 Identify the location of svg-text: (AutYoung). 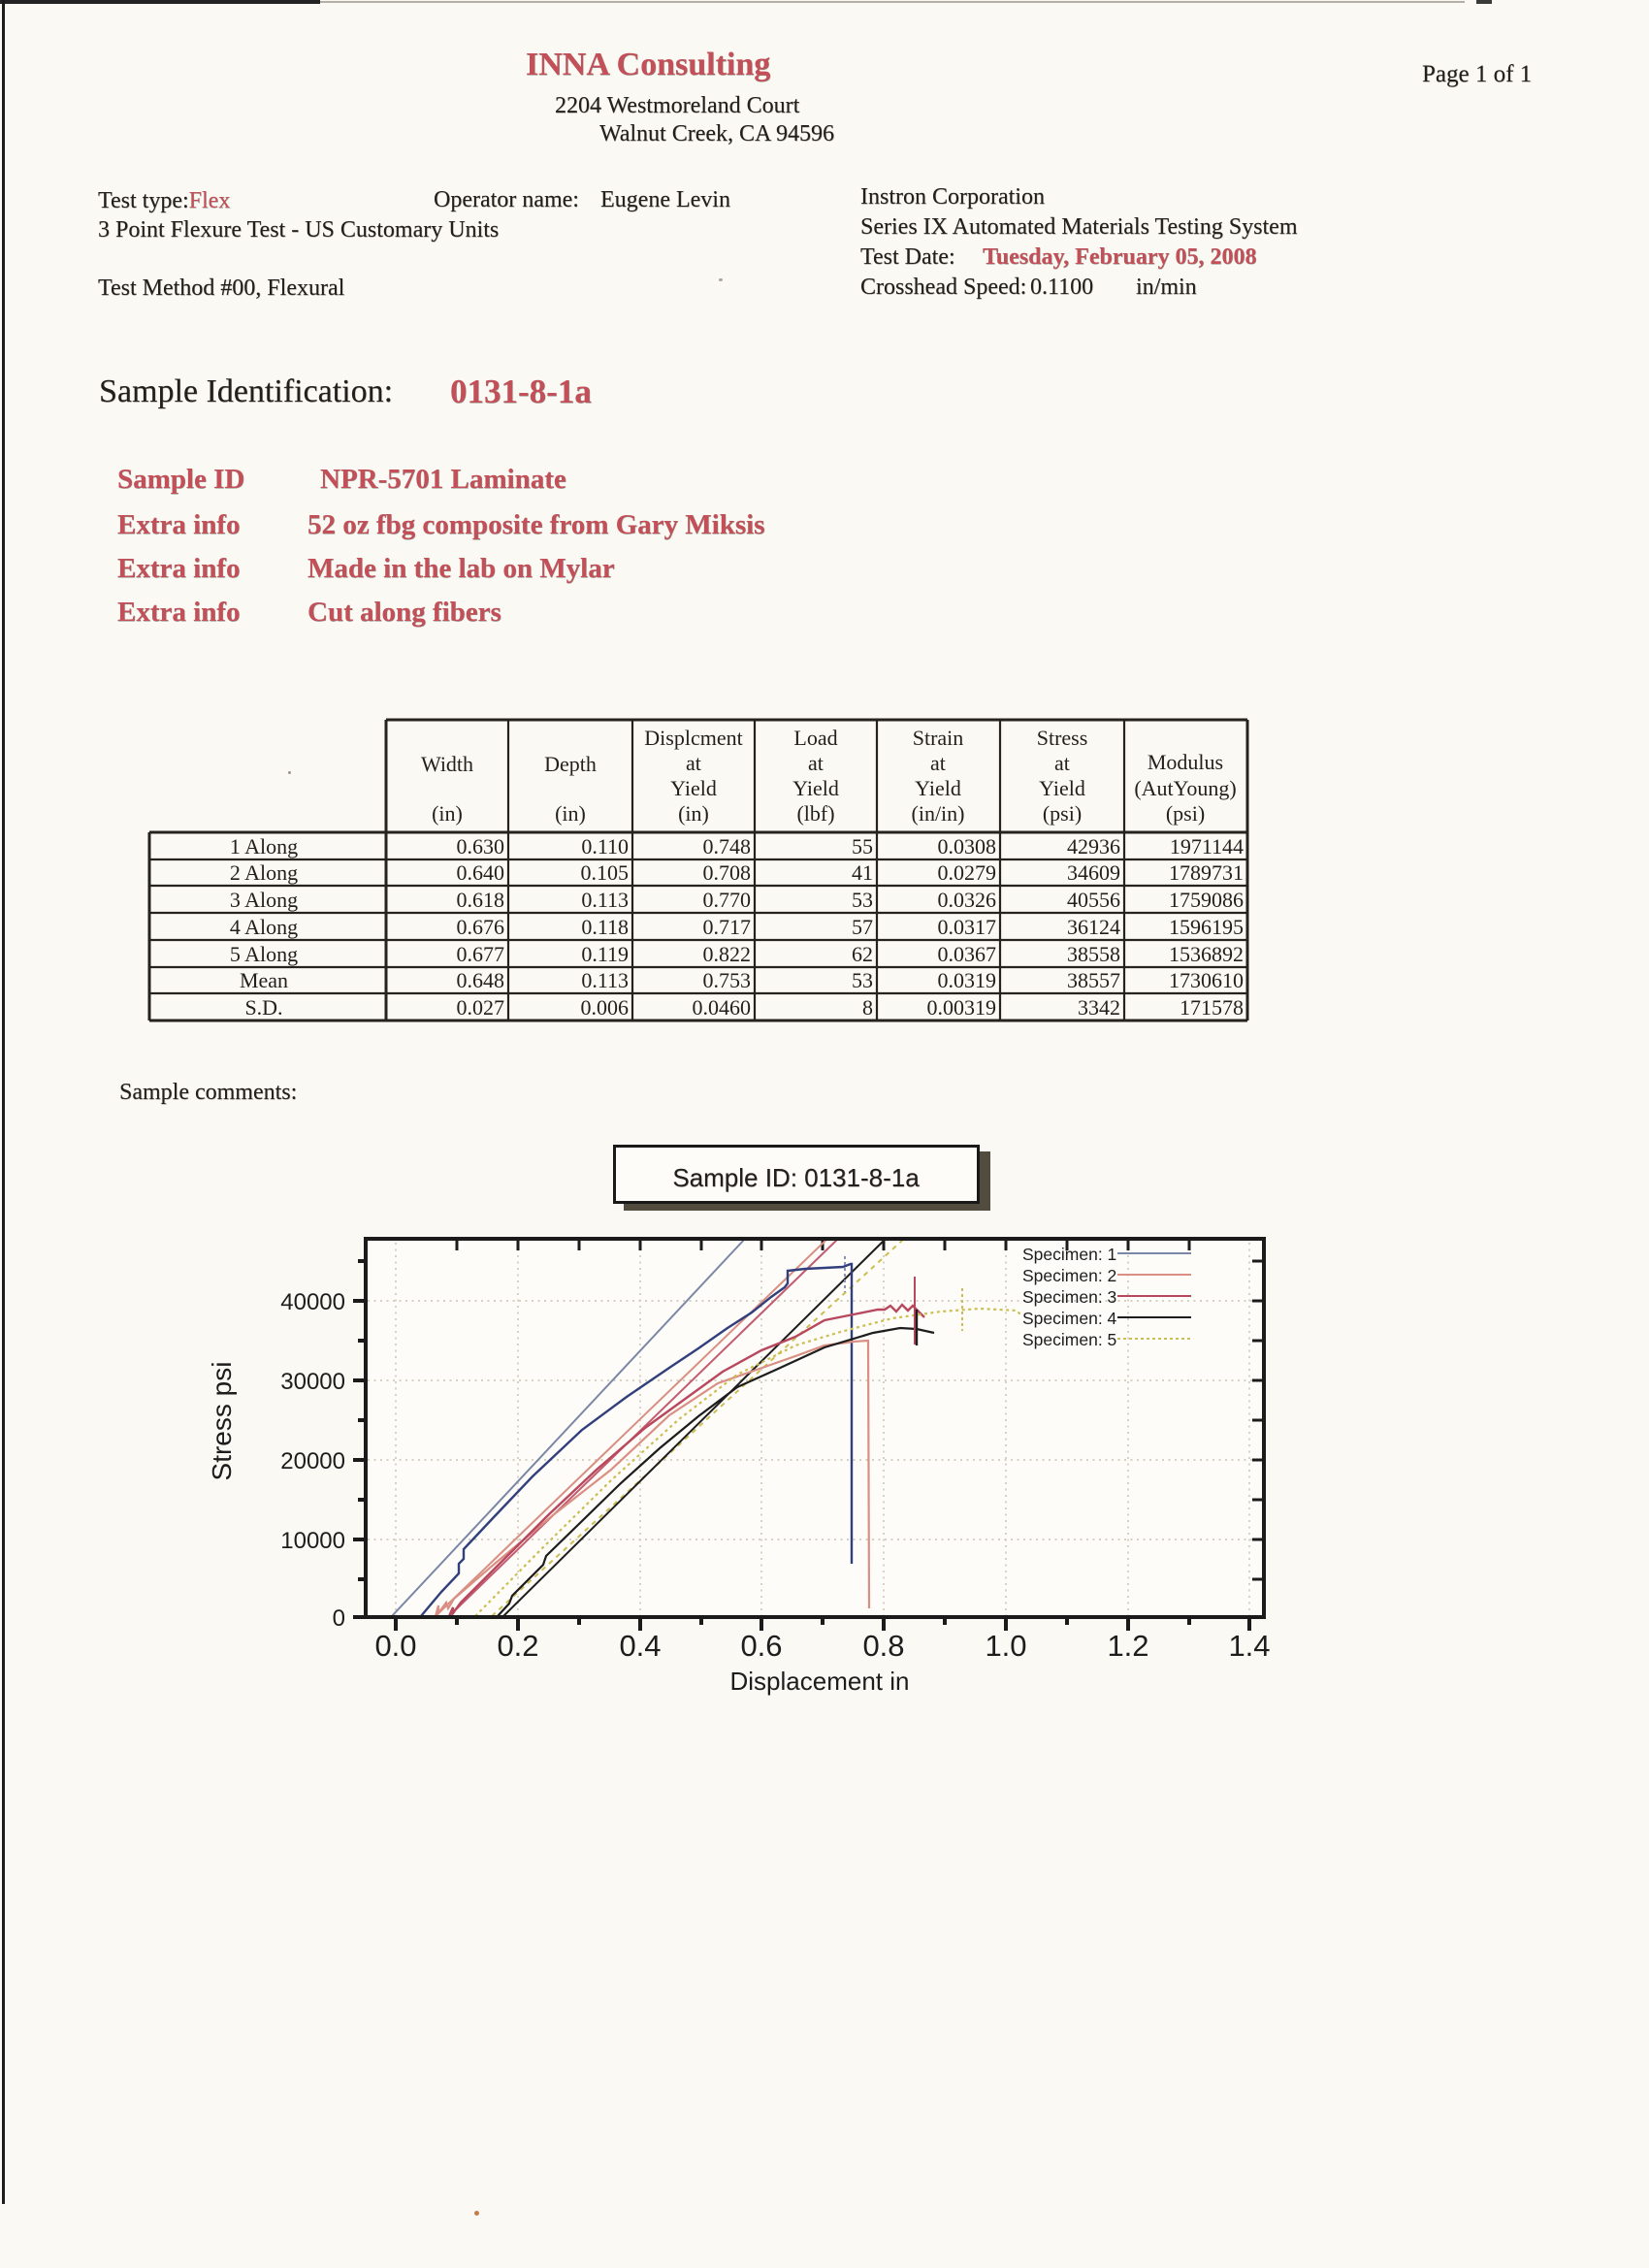
(1185, 788).